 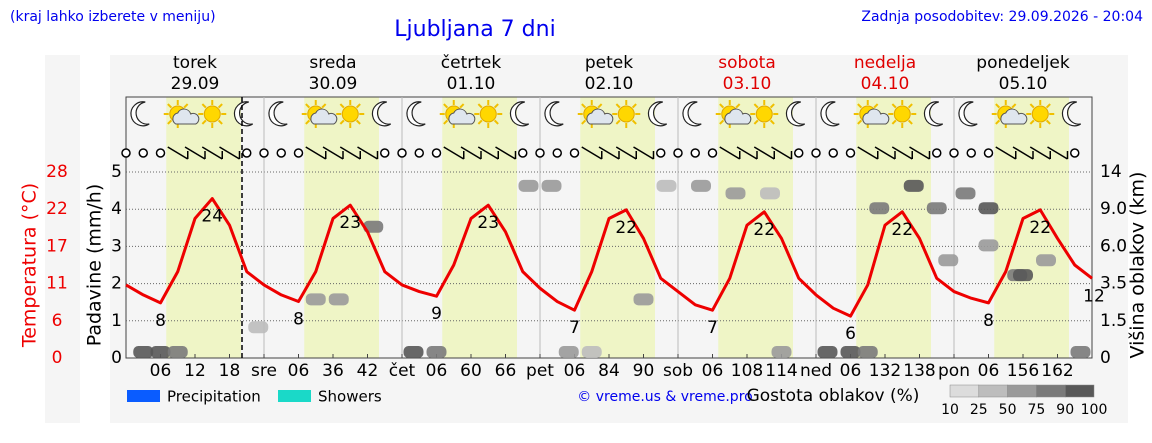 What do you see at coordinates (57, 172) in the screenshot?
I see `temp-tick-label: 28` at bounding box center [57, 172].